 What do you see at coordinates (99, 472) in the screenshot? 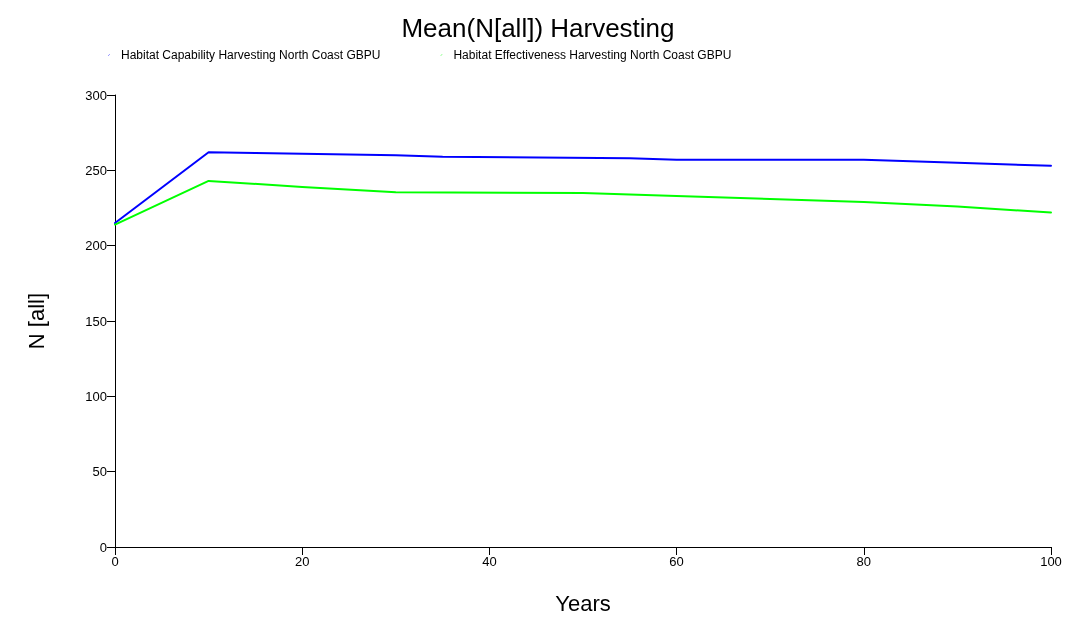
I see `y-tick-label: 50` at bounding box center [99, 472].